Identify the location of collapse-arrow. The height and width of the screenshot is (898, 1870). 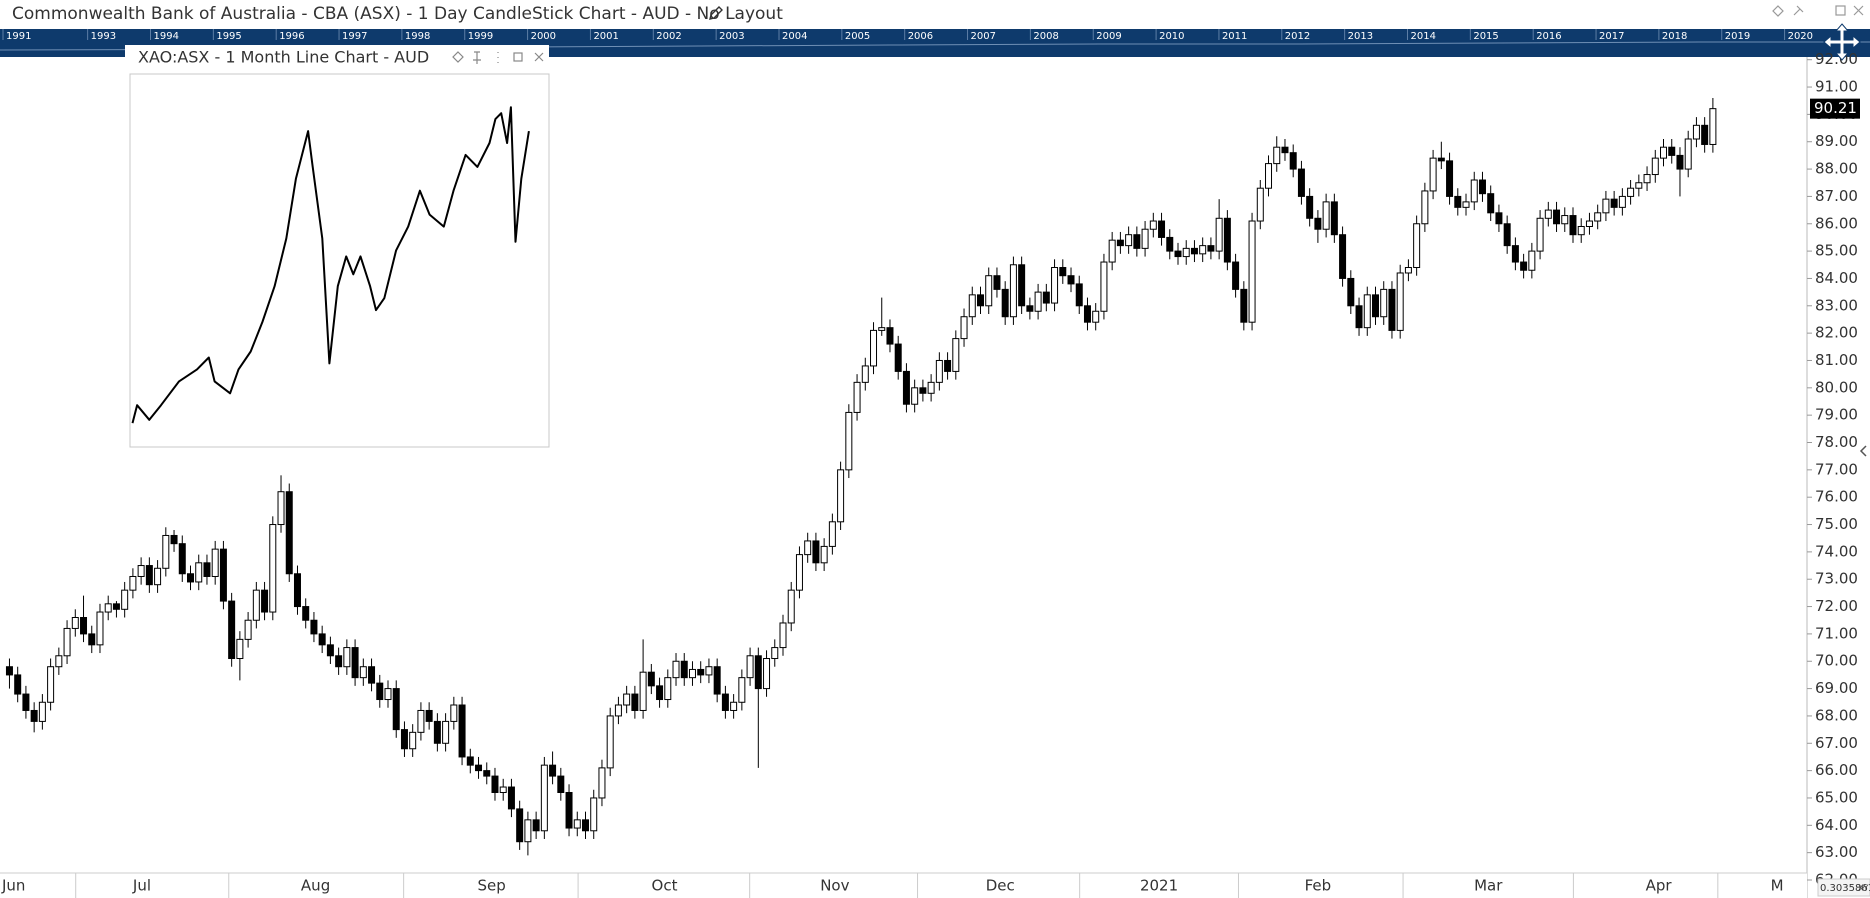
(1863, 451).